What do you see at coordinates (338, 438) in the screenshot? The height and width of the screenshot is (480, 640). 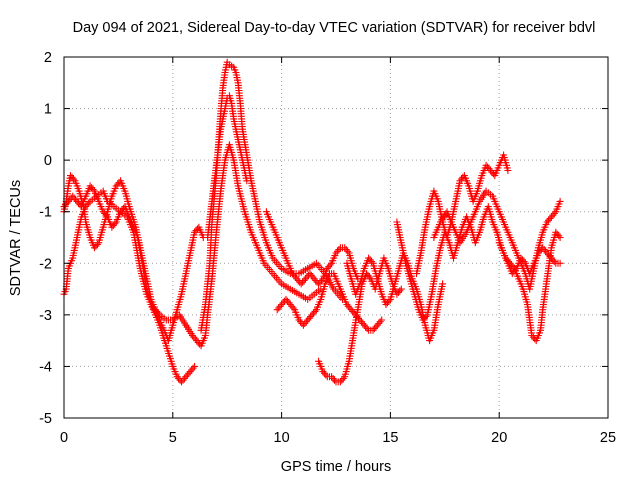 I see `x-tick-labels: 0 5 10 15 20 25` at bounding box center [338, 438].